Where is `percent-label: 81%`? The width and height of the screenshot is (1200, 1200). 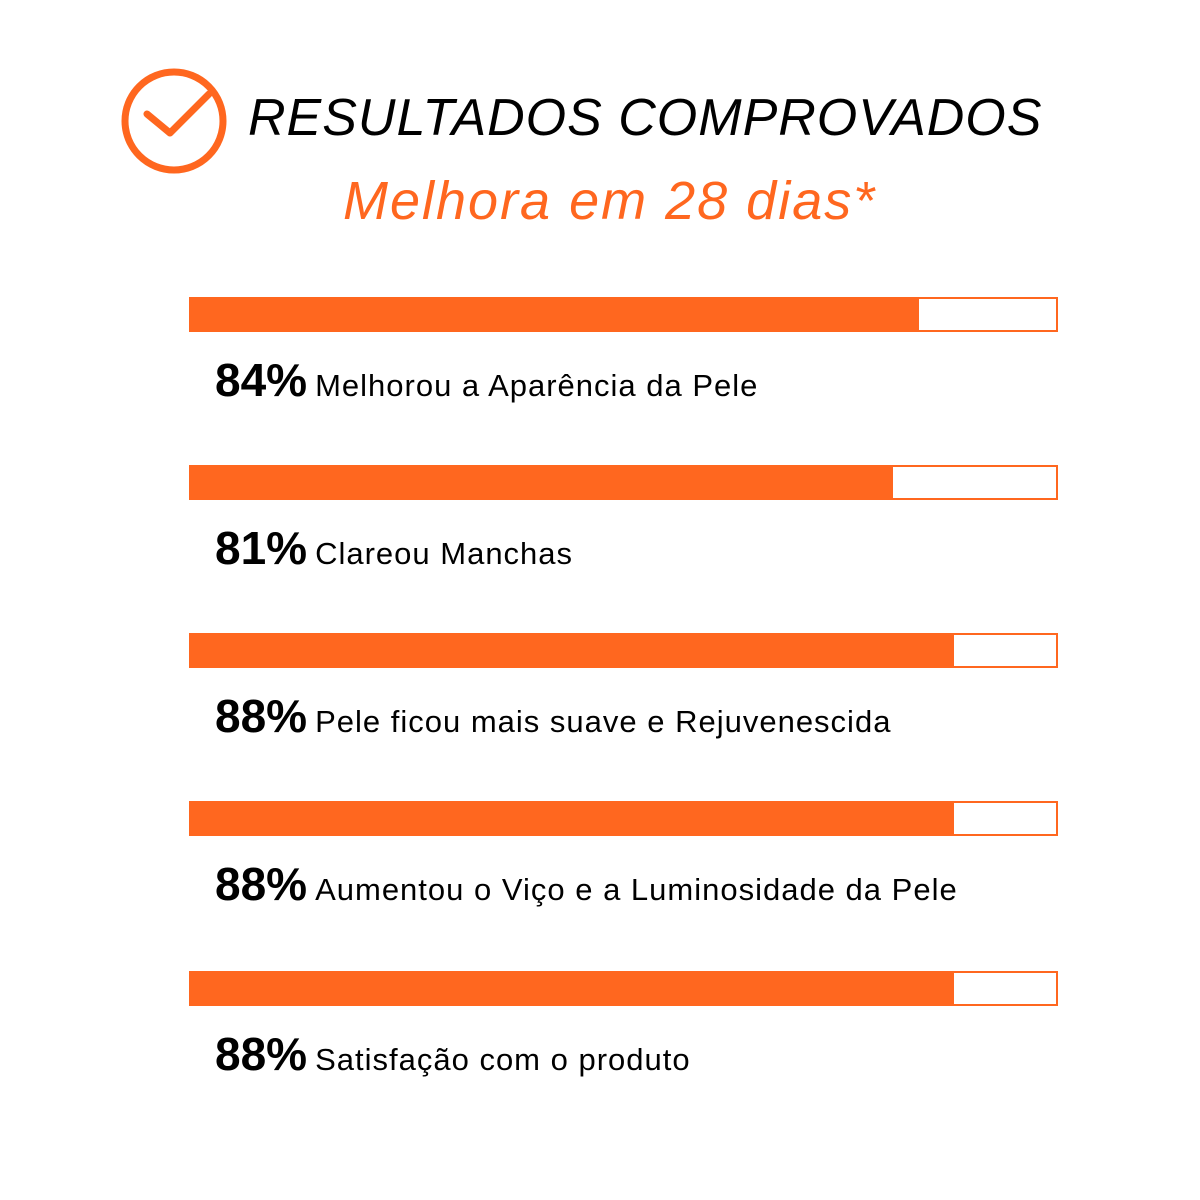 percent-label: 81% is located at coordinates (261, 548).